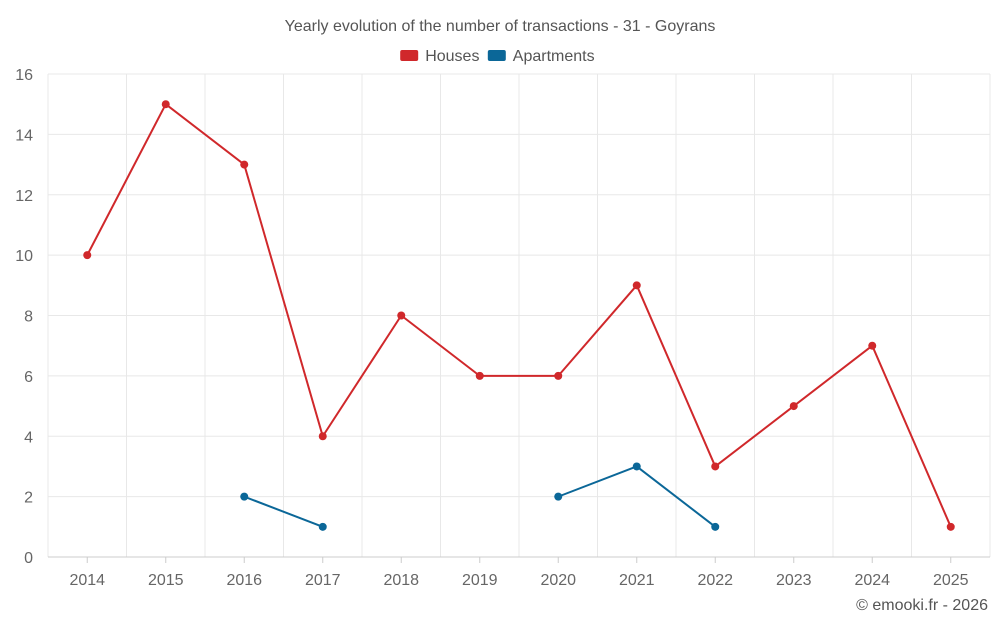 This screenshot has width=1000, height=625. I want to click on series-line, so click(283, 511).